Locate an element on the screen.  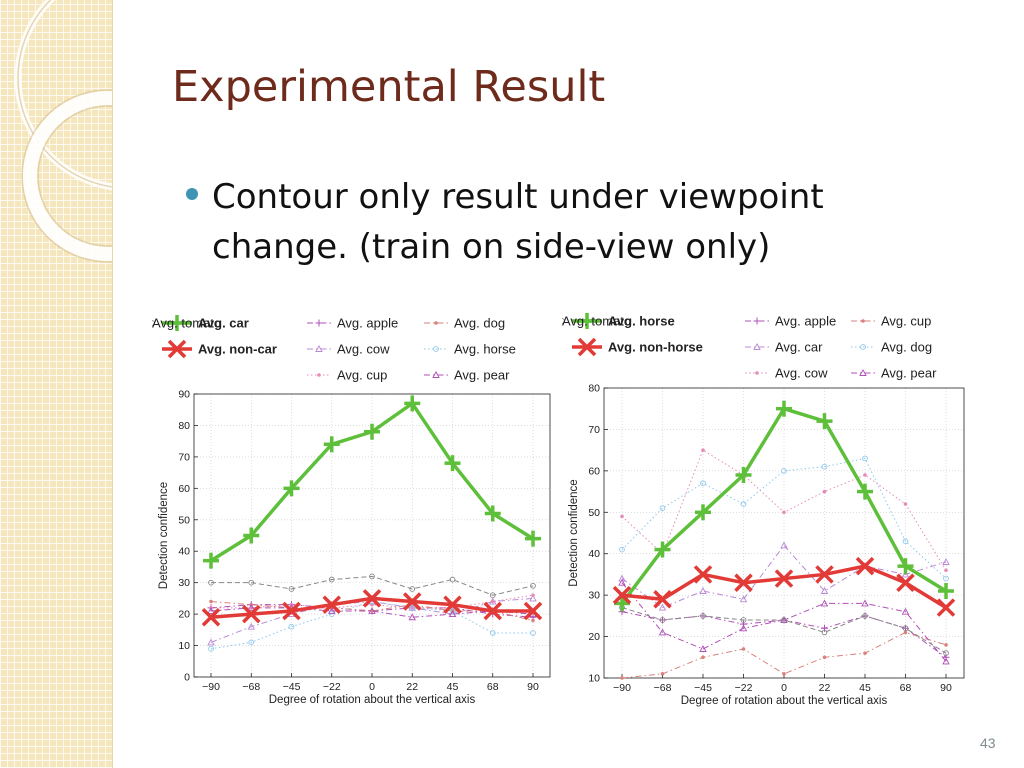
decorative-sidebar is located at coordinates (56, 384).